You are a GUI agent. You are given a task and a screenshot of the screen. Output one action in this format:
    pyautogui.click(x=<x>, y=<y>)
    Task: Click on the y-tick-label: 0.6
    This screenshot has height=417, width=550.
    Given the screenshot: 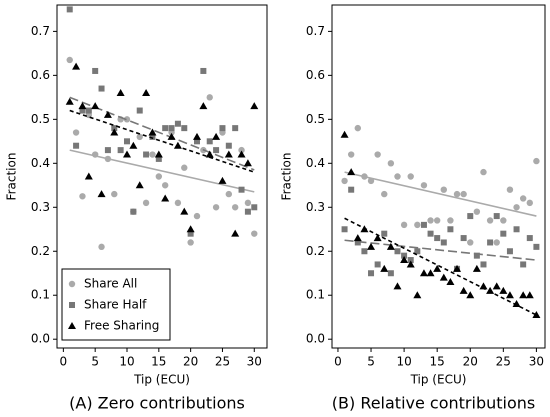 What is the action you would take?
    pyautogui.click(x=315, y=75)
    